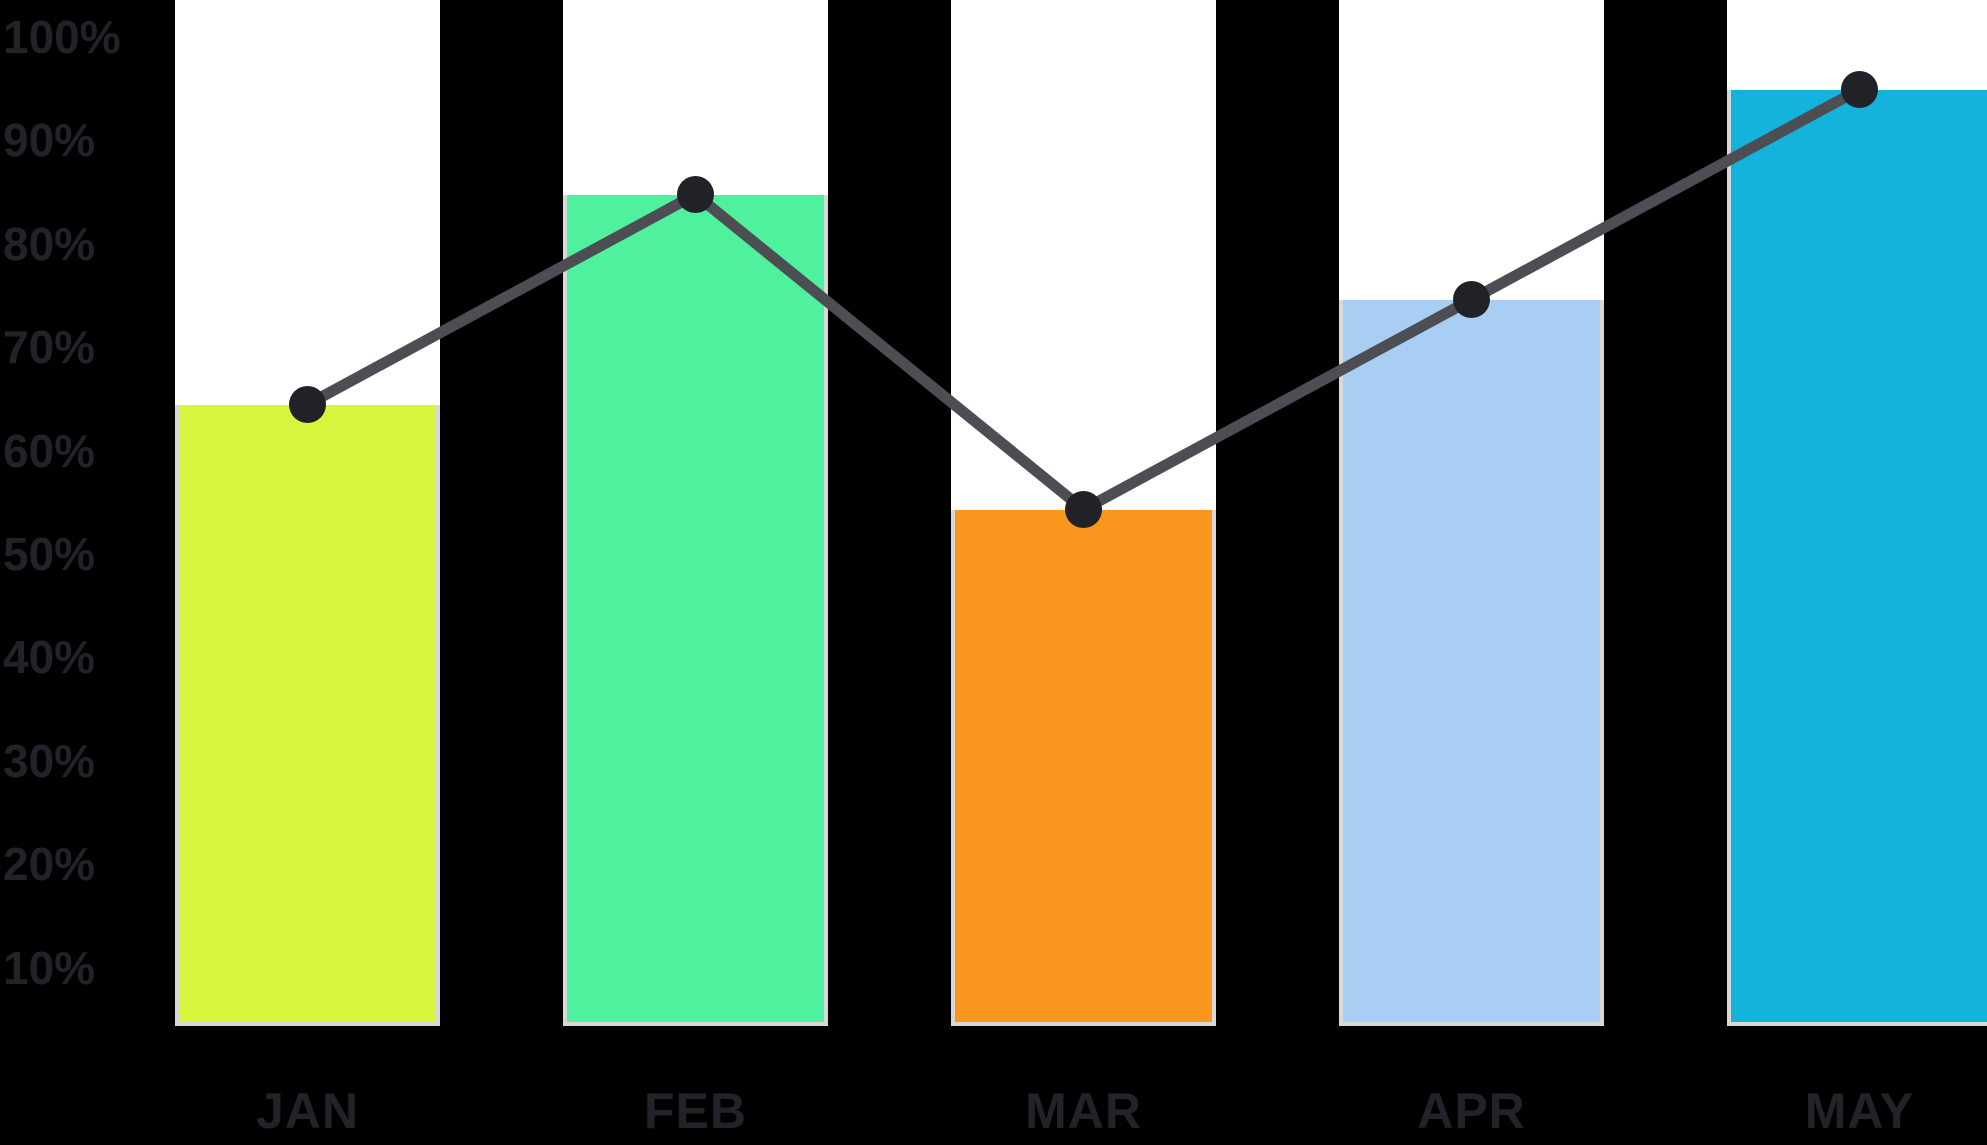  Describe the element at coordinates (1857, 557) in the screenshot. I see `bar-may` at that location.